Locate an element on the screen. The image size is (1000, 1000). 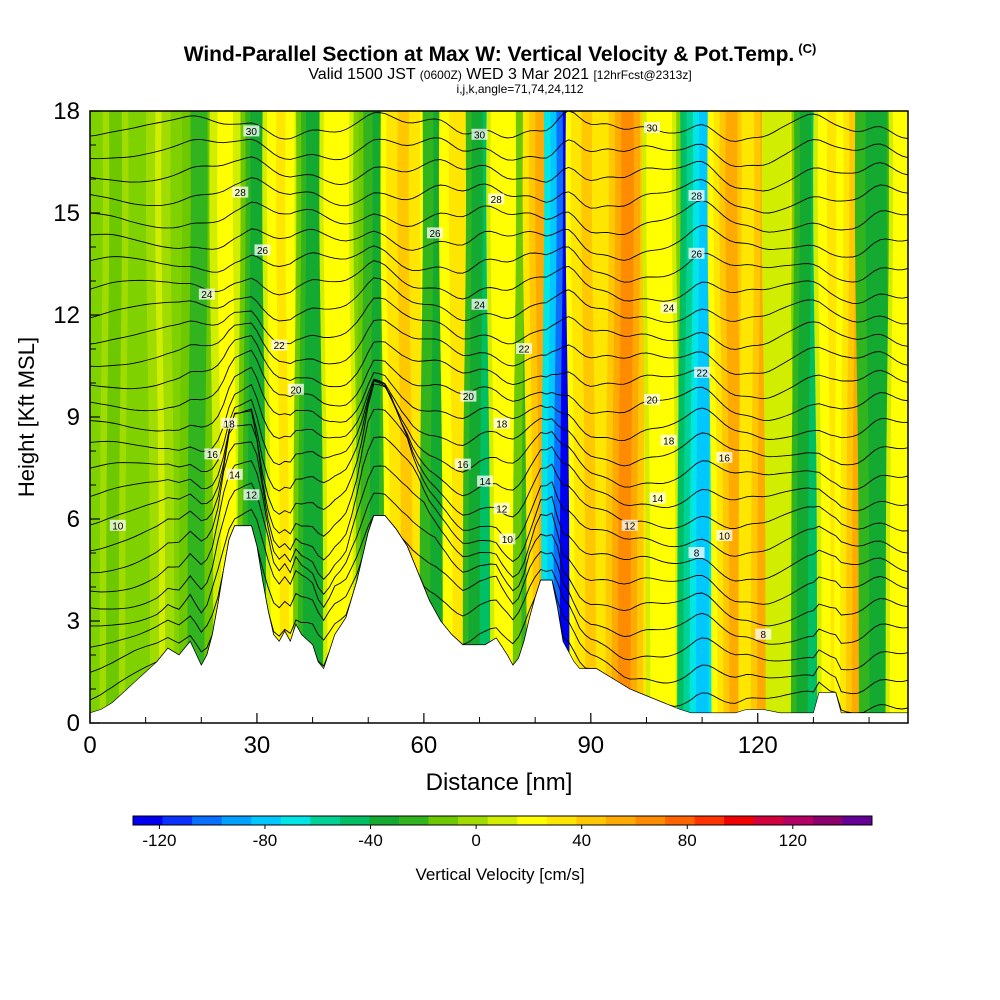
x-tick-label: 120 is located at coordinates (758, 745).